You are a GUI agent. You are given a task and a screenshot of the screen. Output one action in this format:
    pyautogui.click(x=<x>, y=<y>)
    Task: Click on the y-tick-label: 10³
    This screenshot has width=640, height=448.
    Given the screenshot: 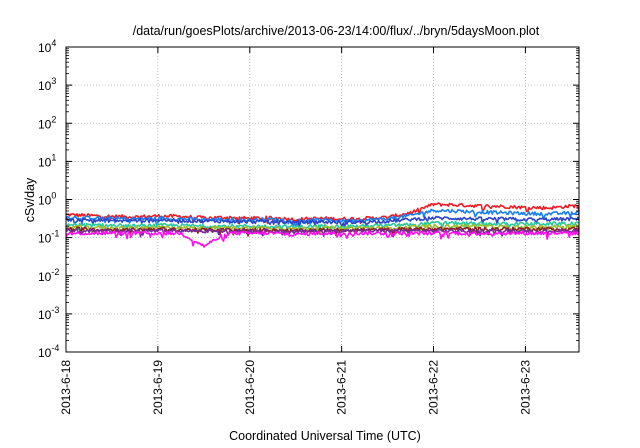 What is the action you would take?
    pyautogui.click(x=47, y=84)
    